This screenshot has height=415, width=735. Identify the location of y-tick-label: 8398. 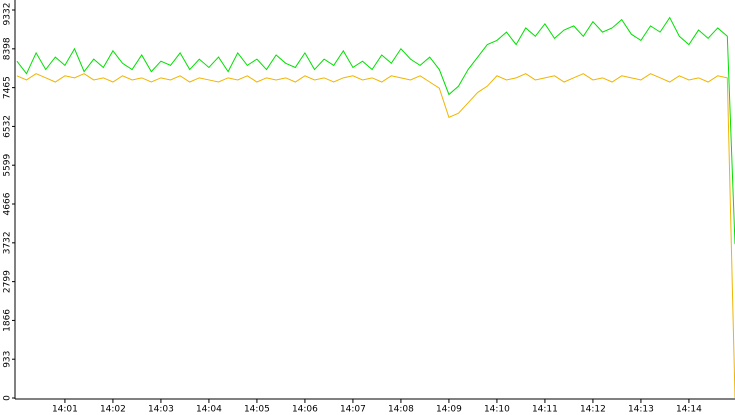
(8, 48).